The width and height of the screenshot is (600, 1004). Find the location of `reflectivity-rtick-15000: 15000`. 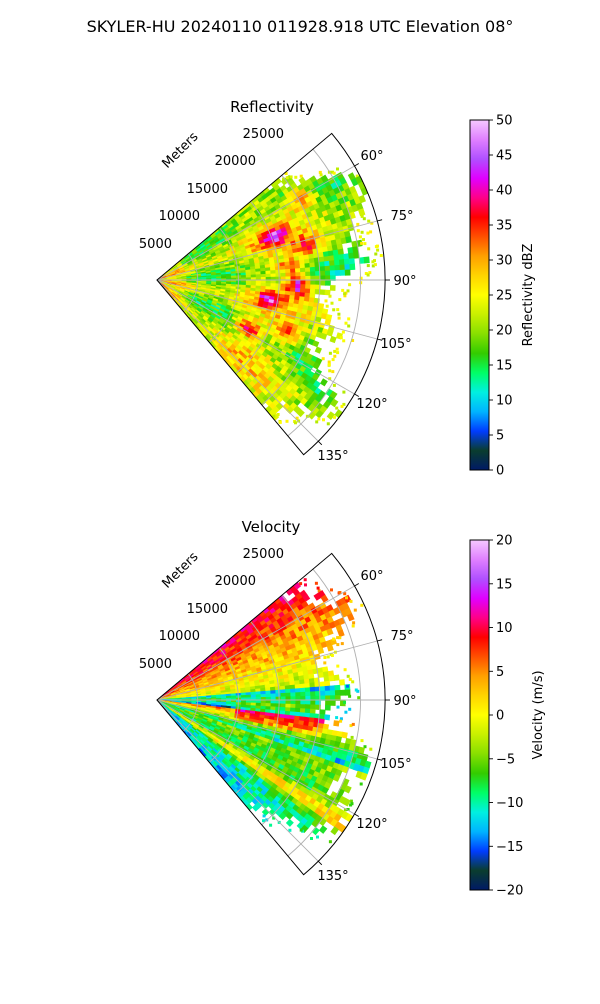

reflectivity-rtick-15000: 15000 is located at coordinates (207, 189).